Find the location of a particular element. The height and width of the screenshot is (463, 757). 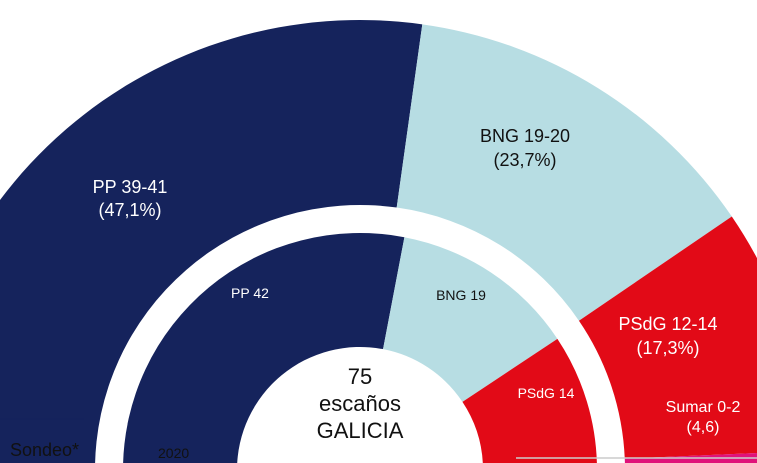

center-seat-count: 75 is located at coordinates (360, 376).